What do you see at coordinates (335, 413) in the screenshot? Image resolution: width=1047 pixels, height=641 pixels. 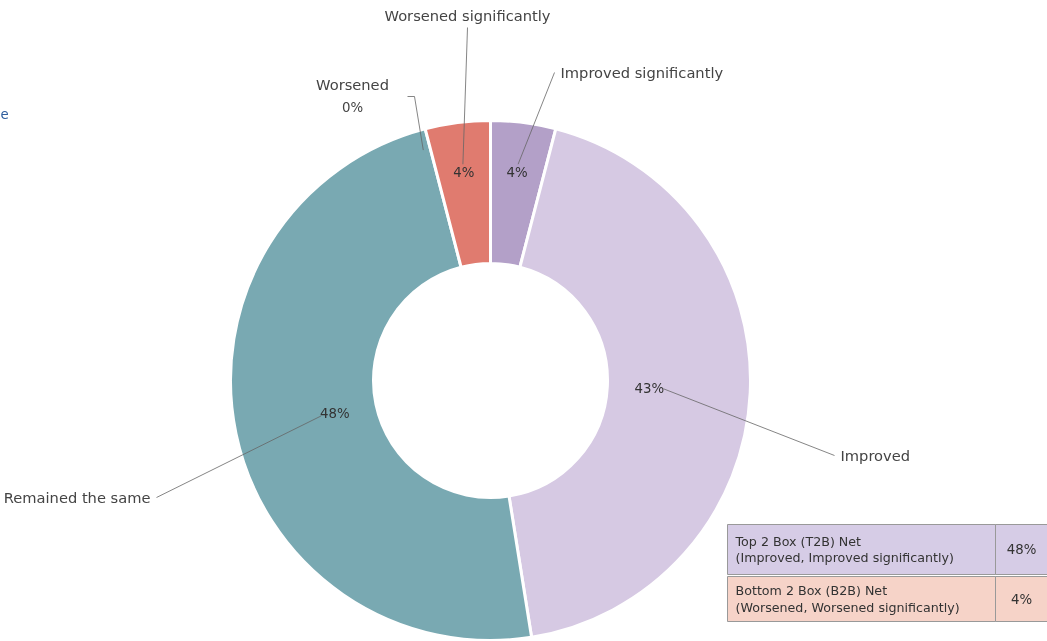 I see `data-label: 48%` at bounding box center [335, 413].